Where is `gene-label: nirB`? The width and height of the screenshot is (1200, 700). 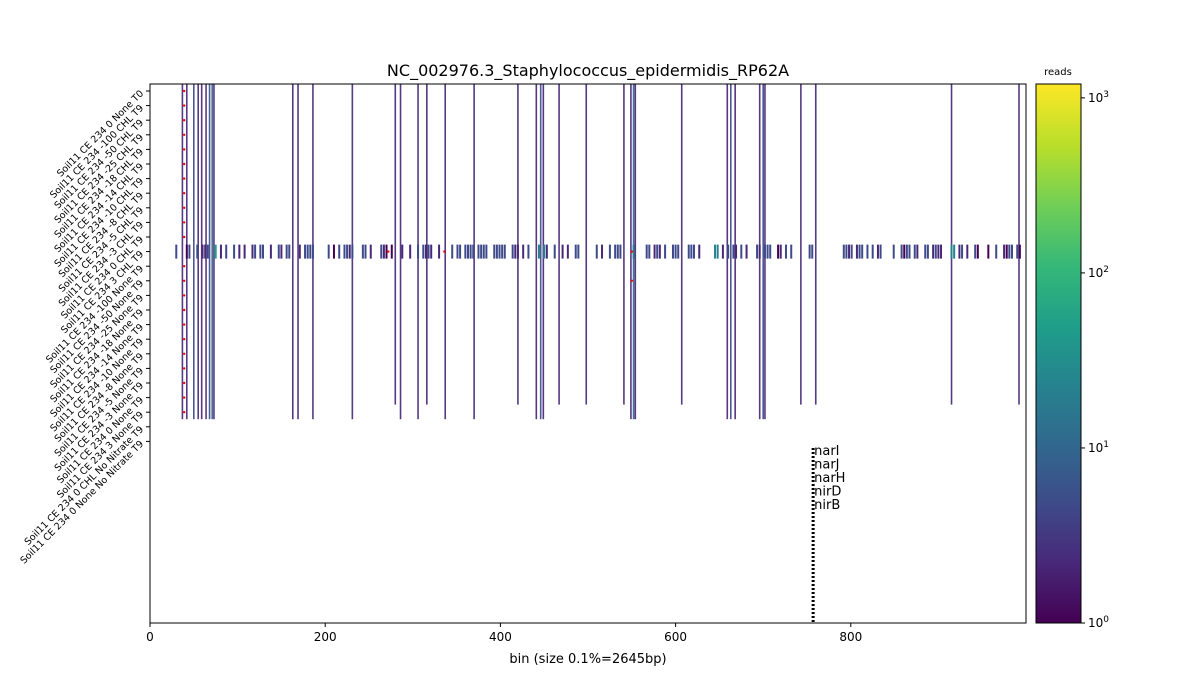 gene-label: nirB is located at coordinates (827, 505).